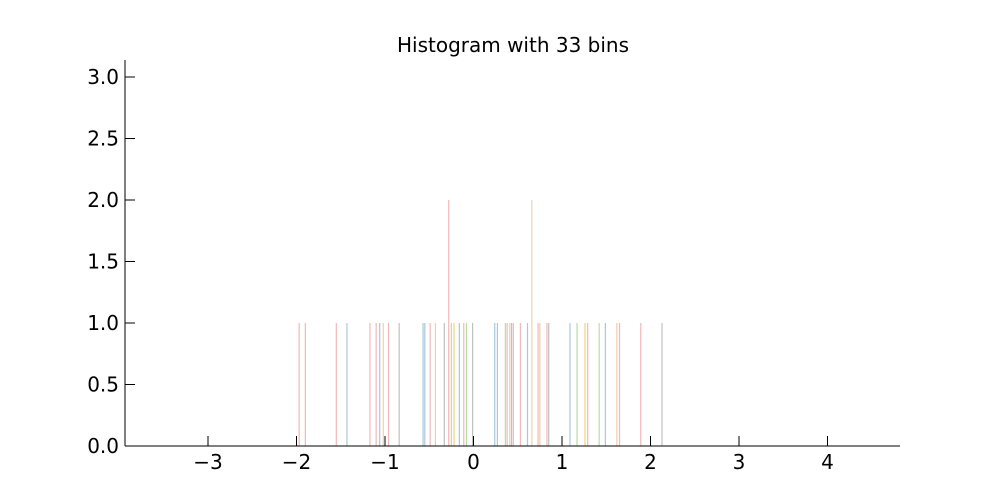 This screenshot has height=500, width=1000. I want to click on y-ticks-group: 0.0 0.5 1.0 1.5 2.0 2.5 3.0, so click(111, 261).